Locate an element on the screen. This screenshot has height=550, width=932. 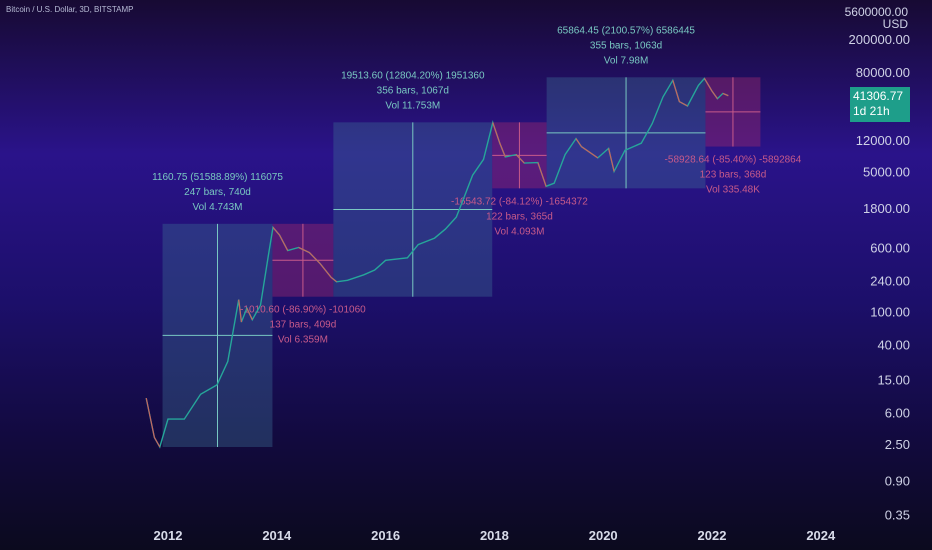
x-tick-label: 2014 is located at coordinates (277, 535).